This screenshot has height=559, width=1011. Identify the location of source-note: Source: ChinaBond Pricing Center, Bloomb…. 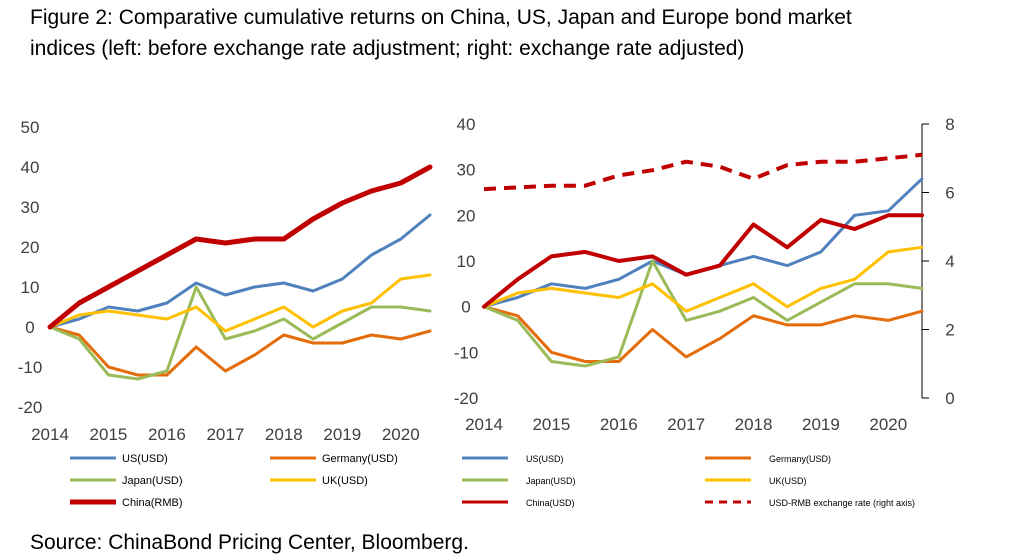
(249, 542).